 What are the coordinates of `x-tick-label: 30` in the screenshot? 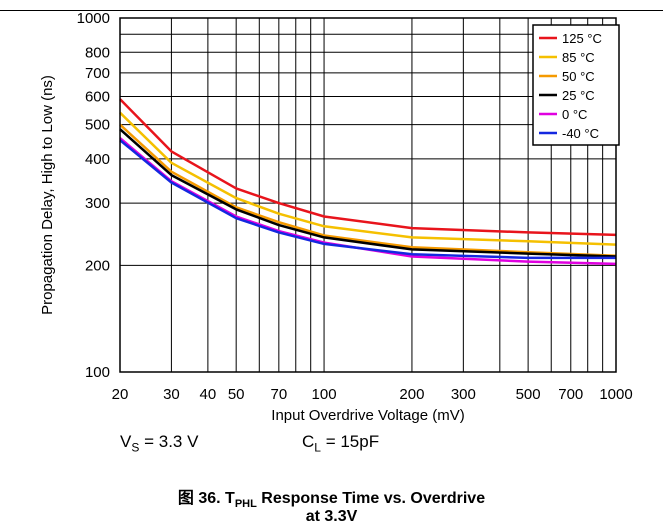 It's located at (171, 394).